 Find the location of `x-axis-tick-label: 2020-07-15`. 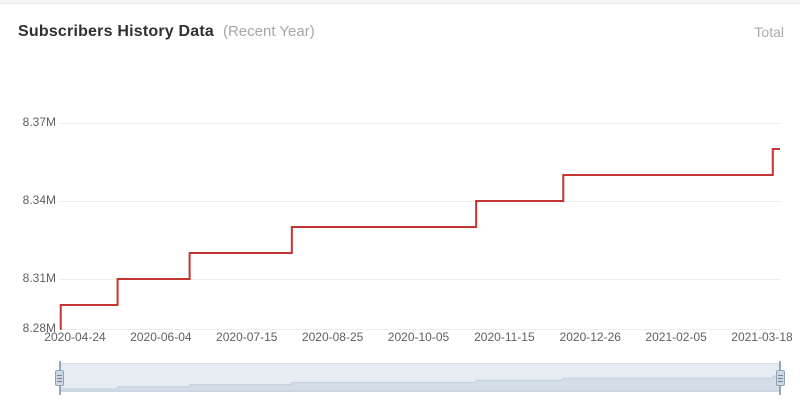

x-axis-tick-label: 2020-07-15 is located at coordinates (247, 337).